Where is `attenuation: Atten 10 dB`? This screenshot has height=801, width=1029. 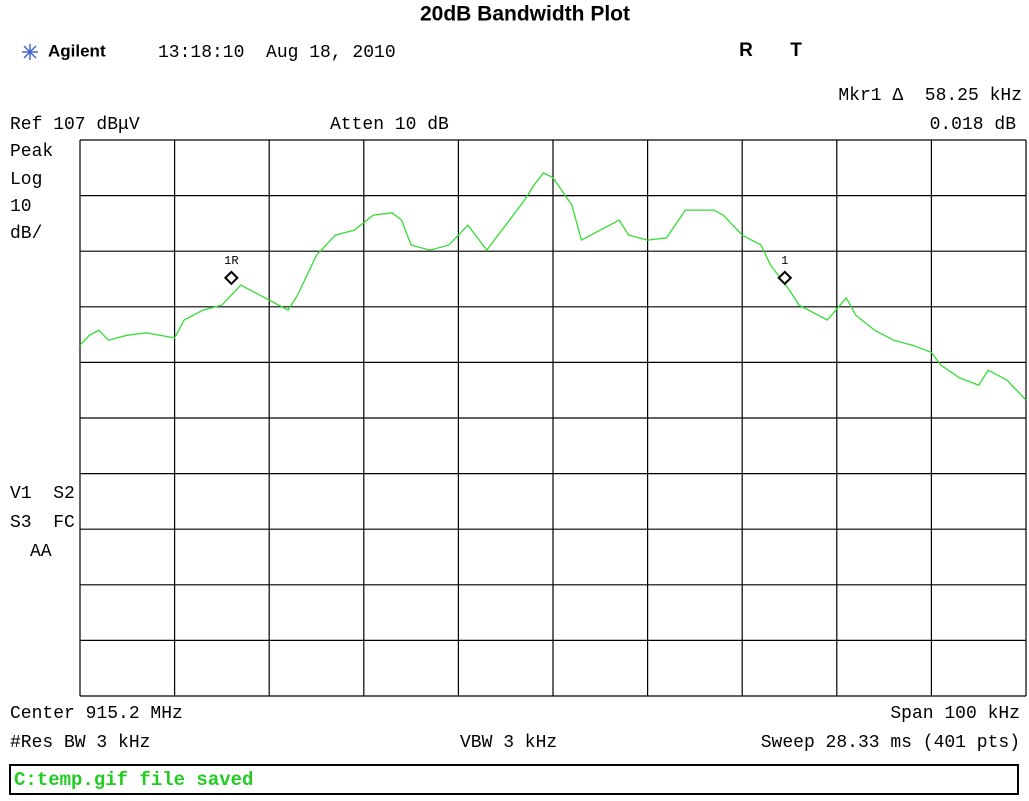
attenuation: Atten 10 dB is located at coordinates (389, 125).